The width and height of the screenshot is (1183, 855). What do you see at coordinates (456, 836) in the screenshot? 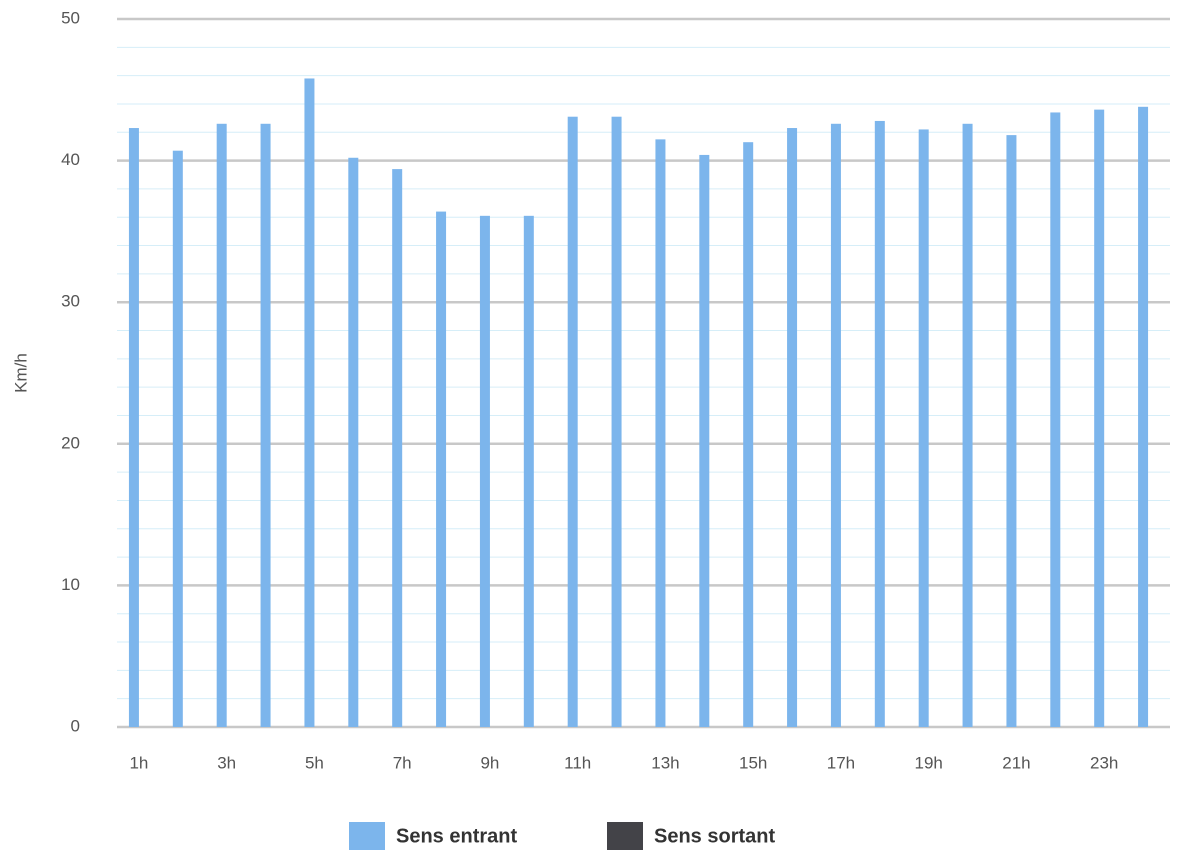
I see `legend-label: Sens entrant` at bounding box center [456, 836].